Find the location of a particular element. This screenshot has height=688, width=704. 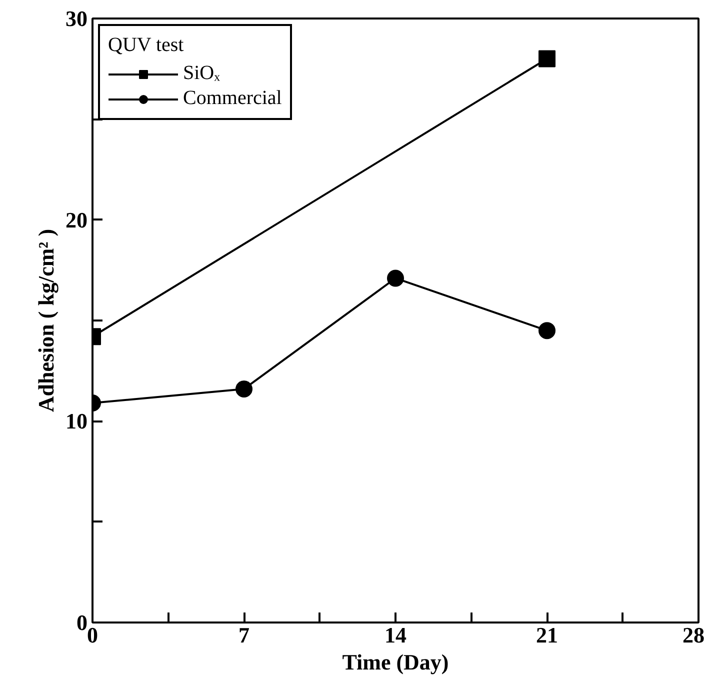

y-tick-label: 10 is located at coordinates (77, 421).